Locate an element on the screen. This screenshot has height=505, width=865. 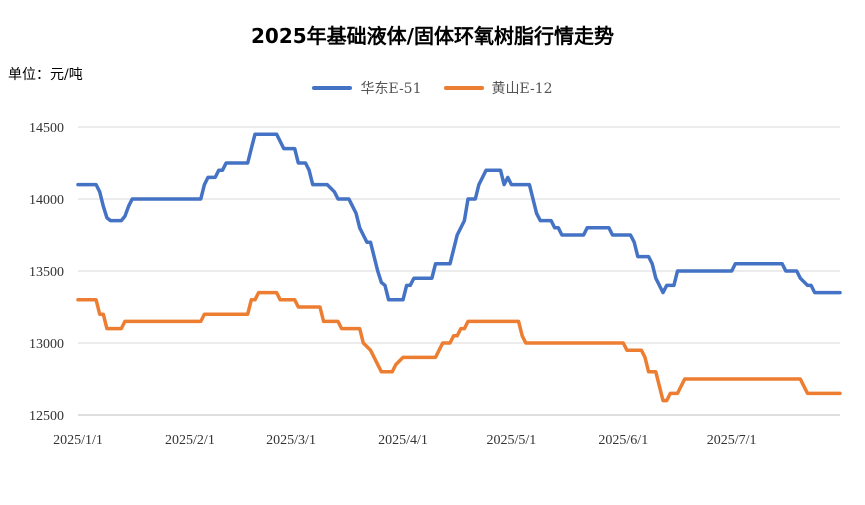
y-tick-label-12500: 12500 is located at coordinates (46, 416).